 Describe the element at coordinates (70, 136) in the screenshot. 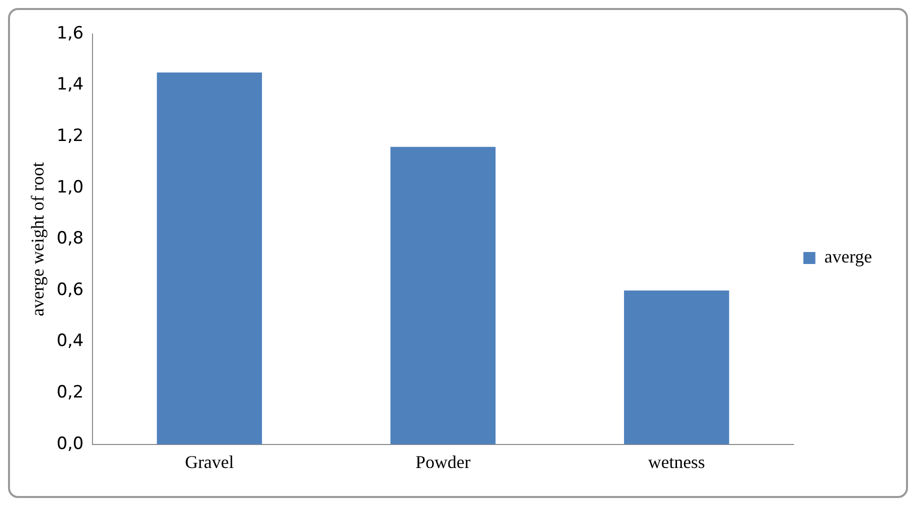

I see `y-tick-label: 1,2` at that location.